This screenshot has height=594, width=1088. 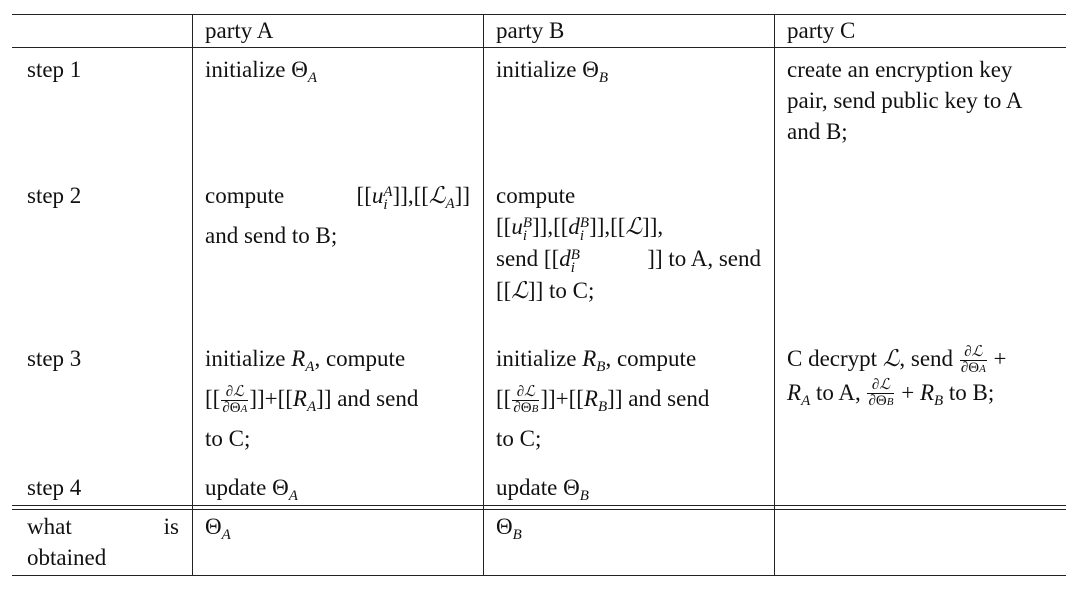 I want to click on step1-party-a: initialize ΘA, so click(x=261, y=71).